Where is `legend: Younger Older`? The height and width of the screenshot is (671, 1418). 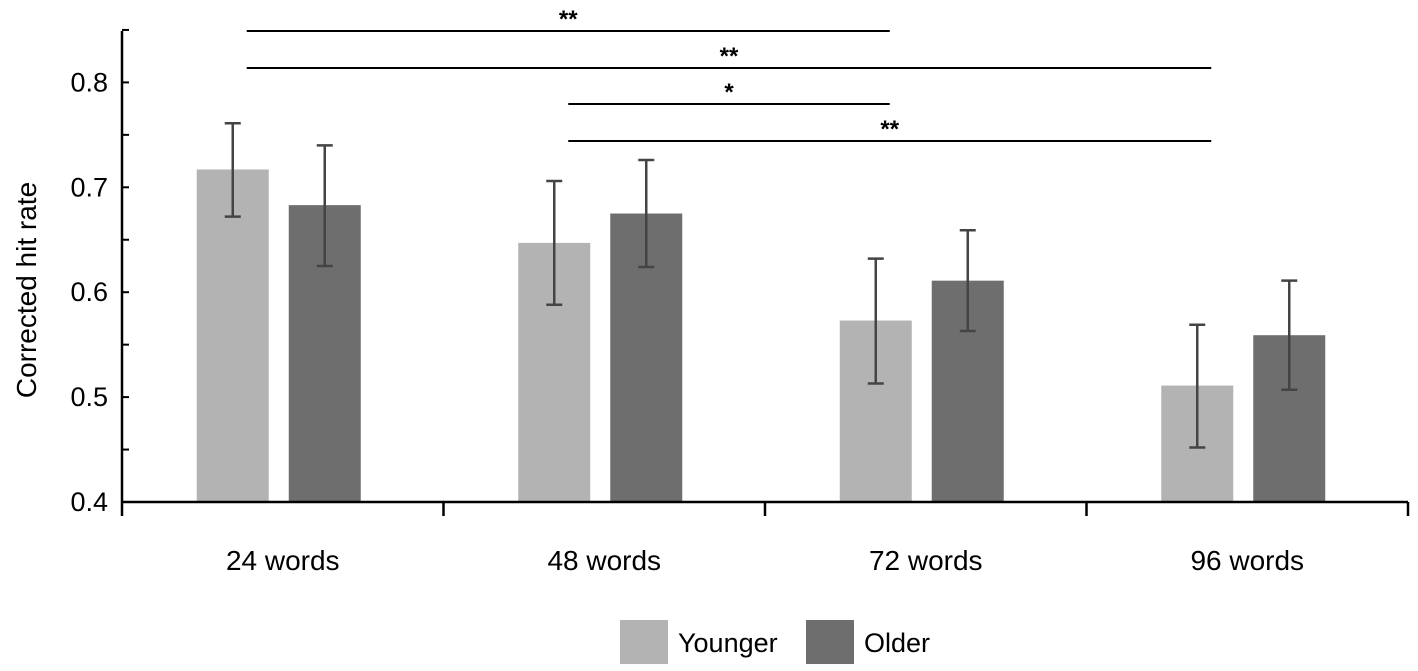
legend: Younger Older is located at coordinates (775, 642).